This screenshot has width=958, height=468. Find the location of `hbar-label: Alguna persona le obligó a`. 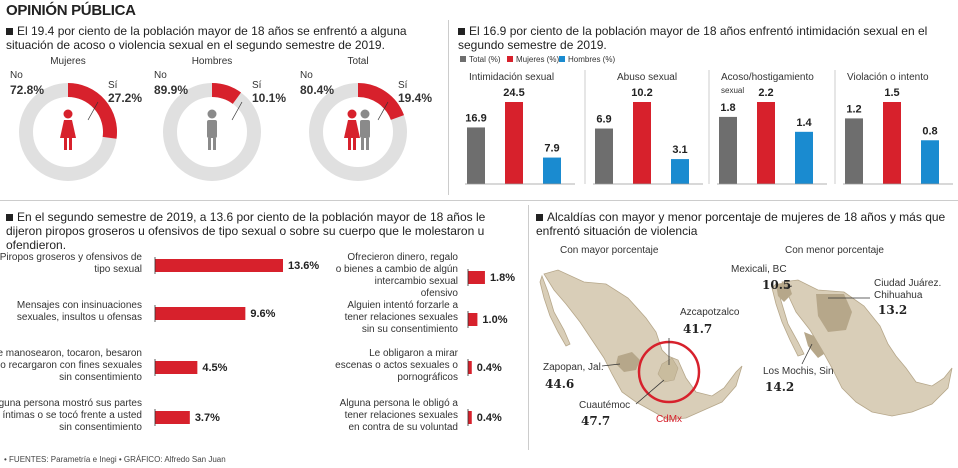

hbar-label: Alguna persona le obligó a is located at coordinates (399, 403).